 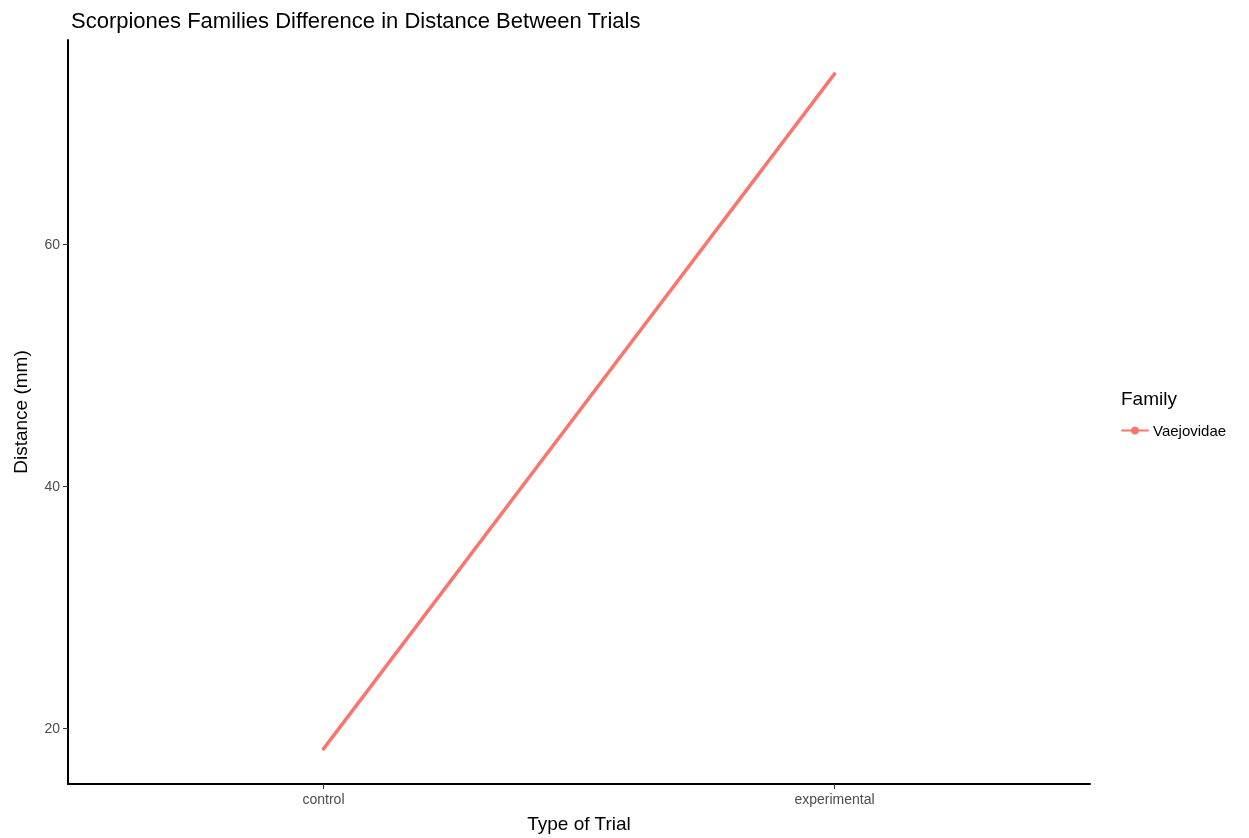 I want to click on y-tick-label: 60, so click(x=52, y=244).